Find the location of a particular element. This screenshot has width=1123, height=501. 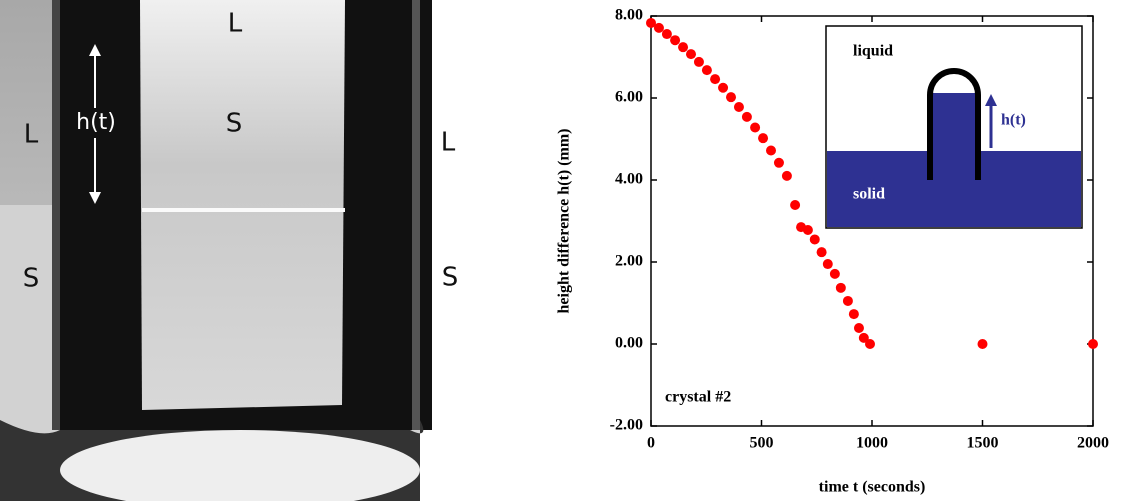

x-tick-label: 0 is located at coordinates (651, 443).